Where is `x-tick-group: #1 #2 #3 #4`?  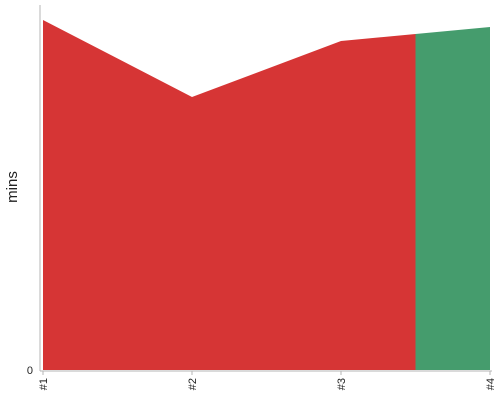
x-tick-group: #1 #2 #3 #4 is located at coordinates (267, 380).